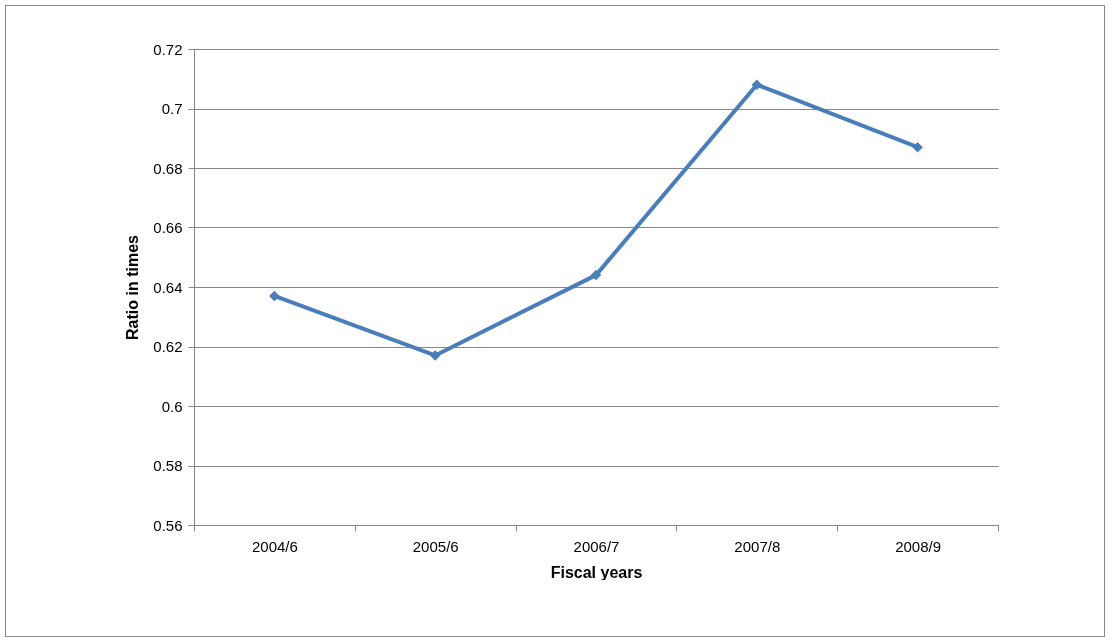 This screenshot has width=1113, height=644. What do you see at coordinates (133, 287) in the screenshot?
I see `y-axis-title: Ratio in times` at bounding box center [133, 287].